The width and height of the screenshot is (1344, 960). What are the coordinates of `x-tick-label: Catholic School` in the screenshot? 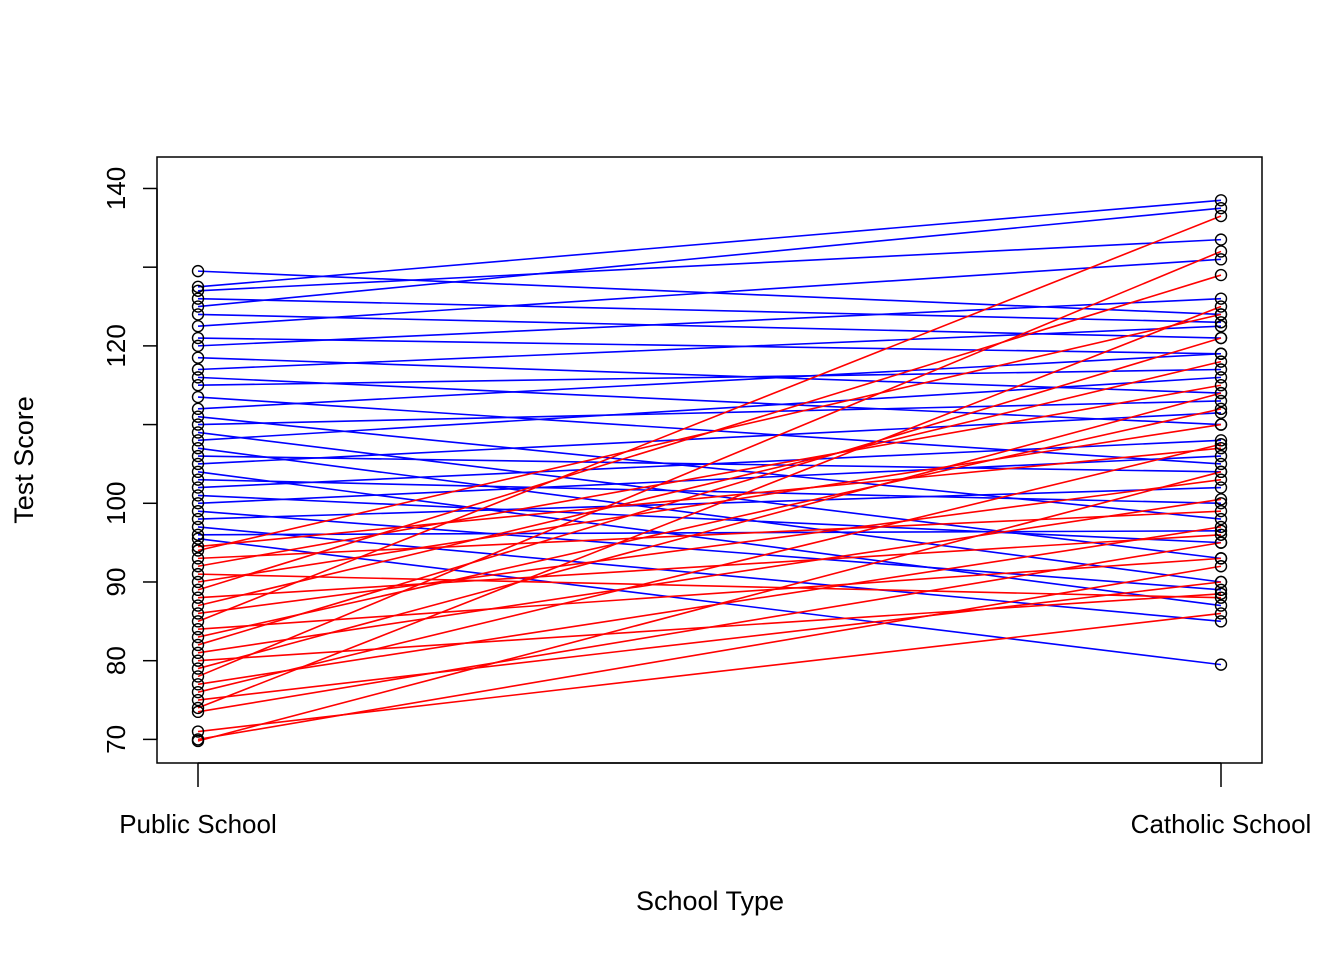 It's located at (1221, 824).